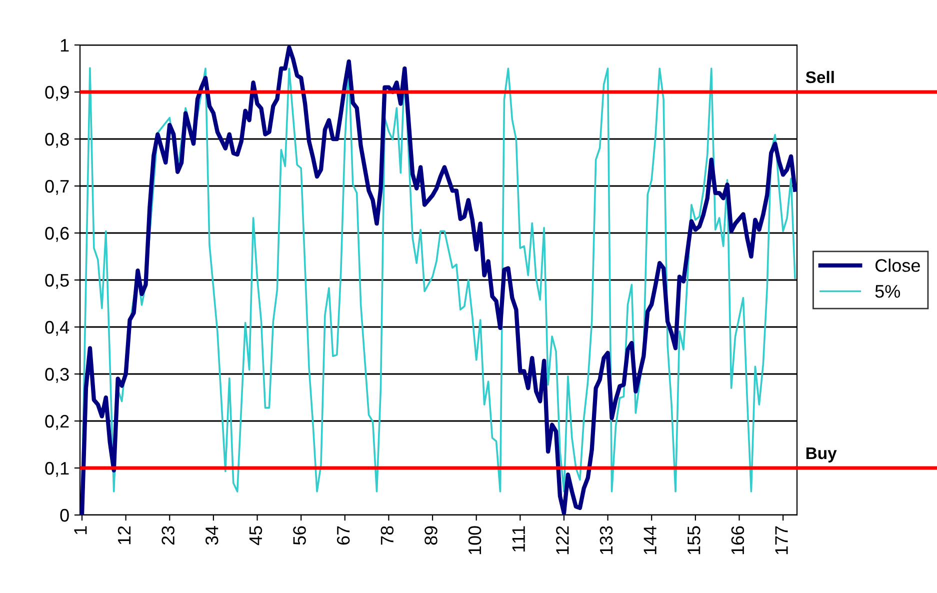  What do you see at coordinates (57, 281) in the screenshot?
I see `y-tick-label: 0,5` at bounding box center [57, 281].